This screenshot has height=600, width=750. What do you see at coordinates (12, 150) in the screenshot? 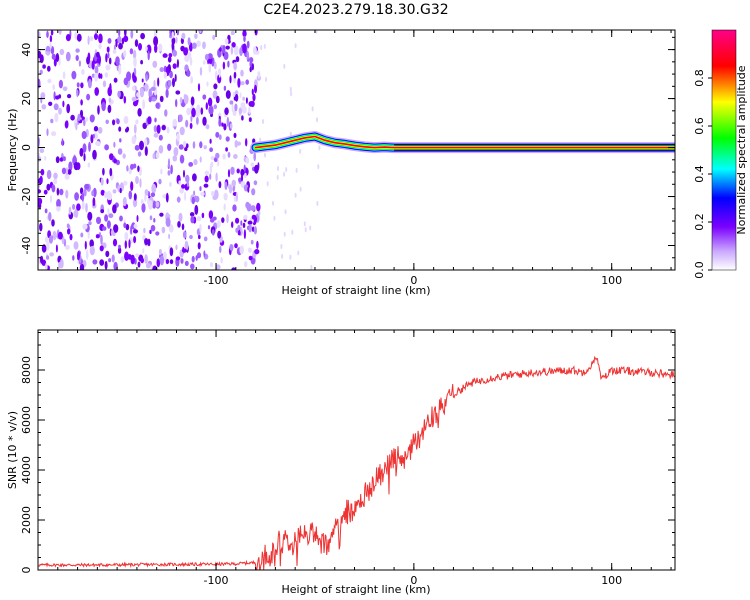
I see `heatmap-y-label: Frequency (Hz)` at bounding box center [12, 150].